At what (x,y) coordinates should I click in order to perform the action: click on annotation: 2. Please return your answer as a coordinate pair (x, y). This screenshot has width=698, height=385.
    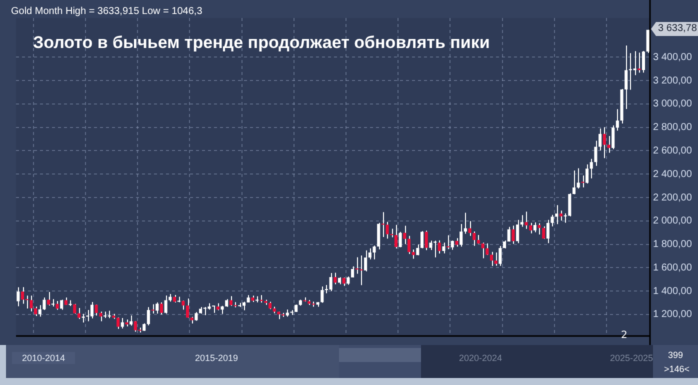
    Looking at the image, I should click on (624, 335).